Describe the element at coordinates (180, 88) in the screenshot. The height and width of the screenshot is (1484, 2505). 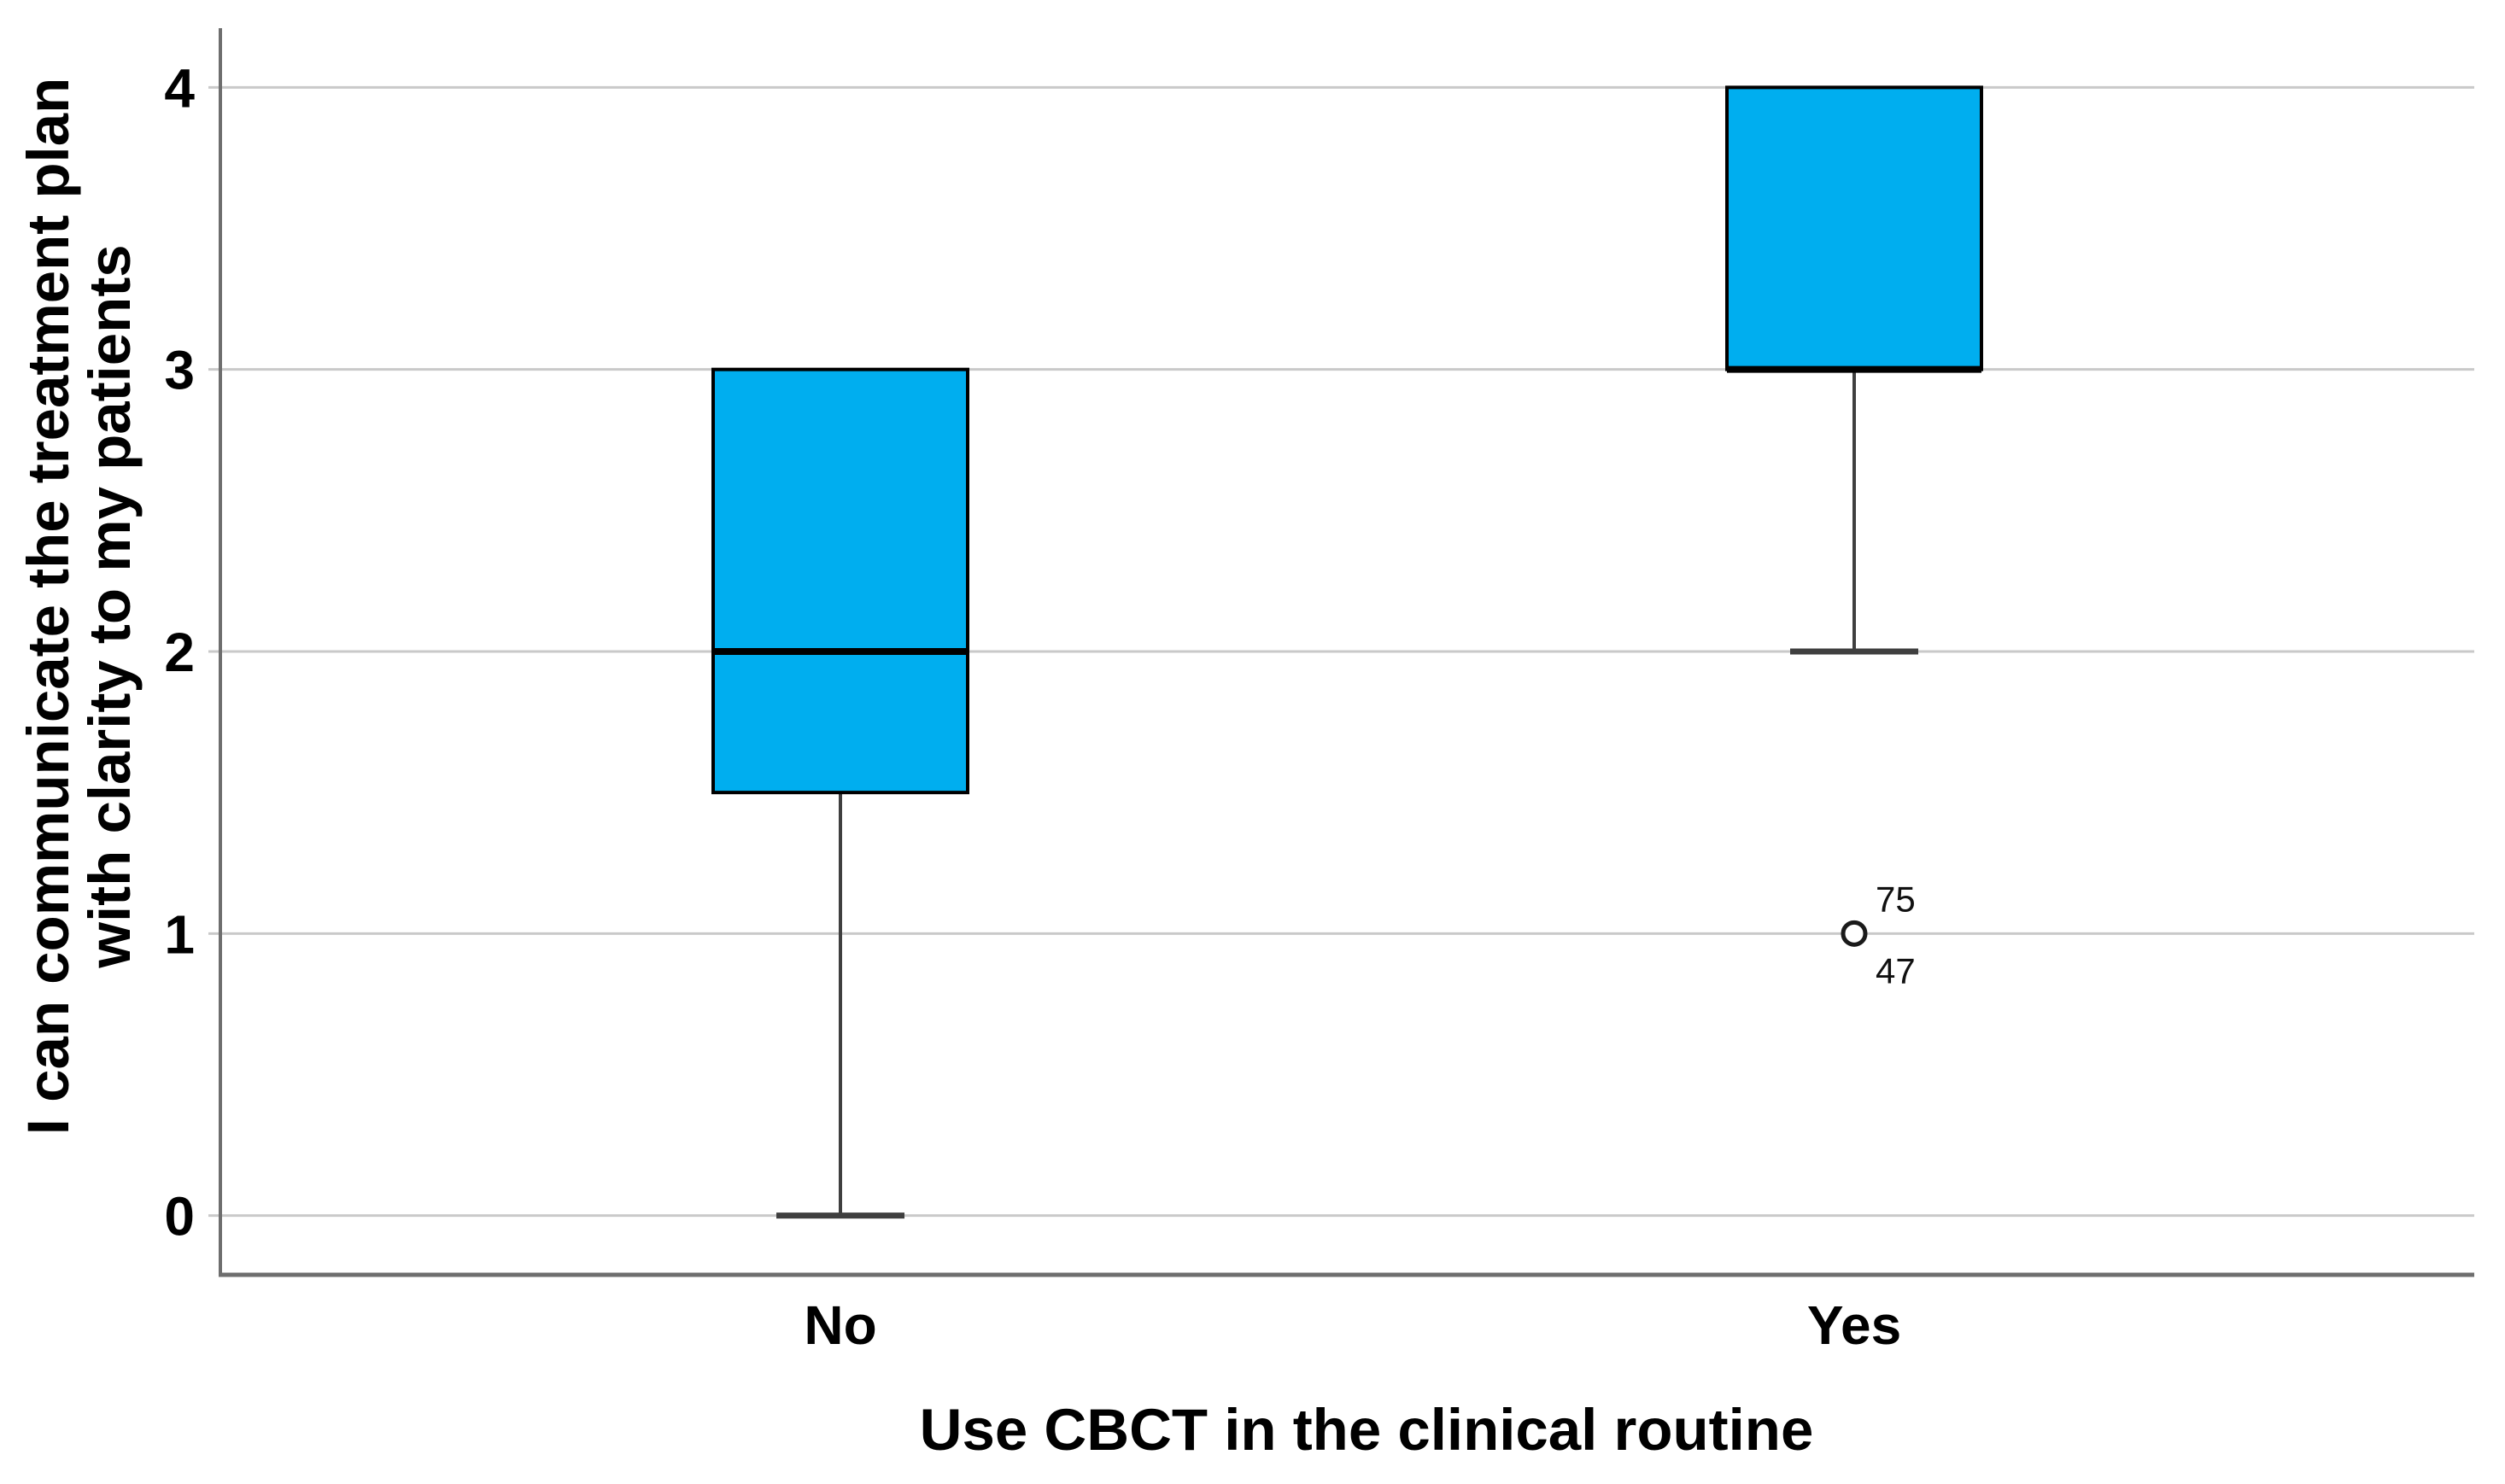
I see `y-tick-label-4: 4` at that location.